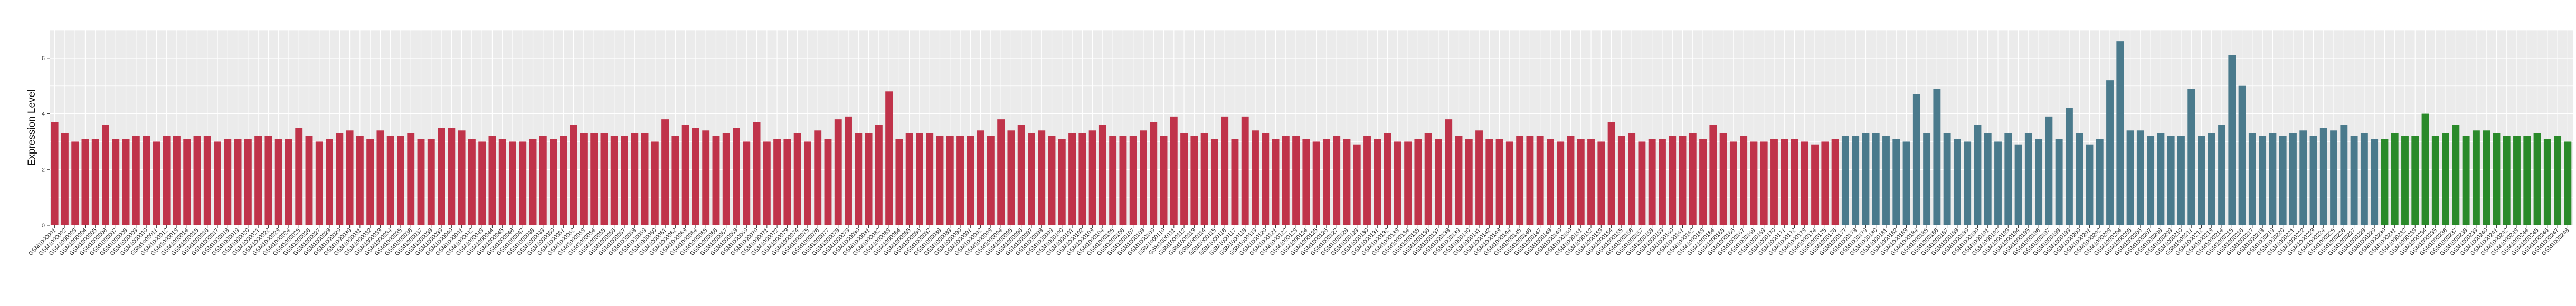 This screenshot has width=2576, height=306. Describe the element at coordinates (2558, 180) in the screenshot. I see `bar-GSM1000247` at that location.